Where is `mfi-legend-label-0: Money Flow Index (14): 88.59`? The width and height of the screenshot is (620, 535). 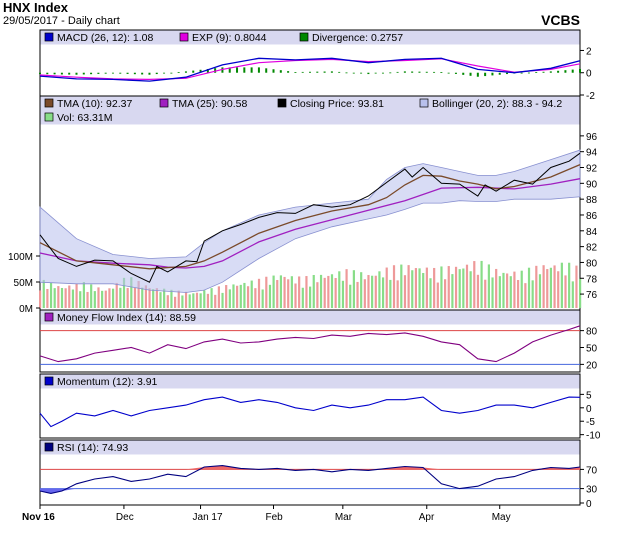
mfi-legend-label-0: Money Flow Index (14): 88.59 is located at coordinates (126, 318).